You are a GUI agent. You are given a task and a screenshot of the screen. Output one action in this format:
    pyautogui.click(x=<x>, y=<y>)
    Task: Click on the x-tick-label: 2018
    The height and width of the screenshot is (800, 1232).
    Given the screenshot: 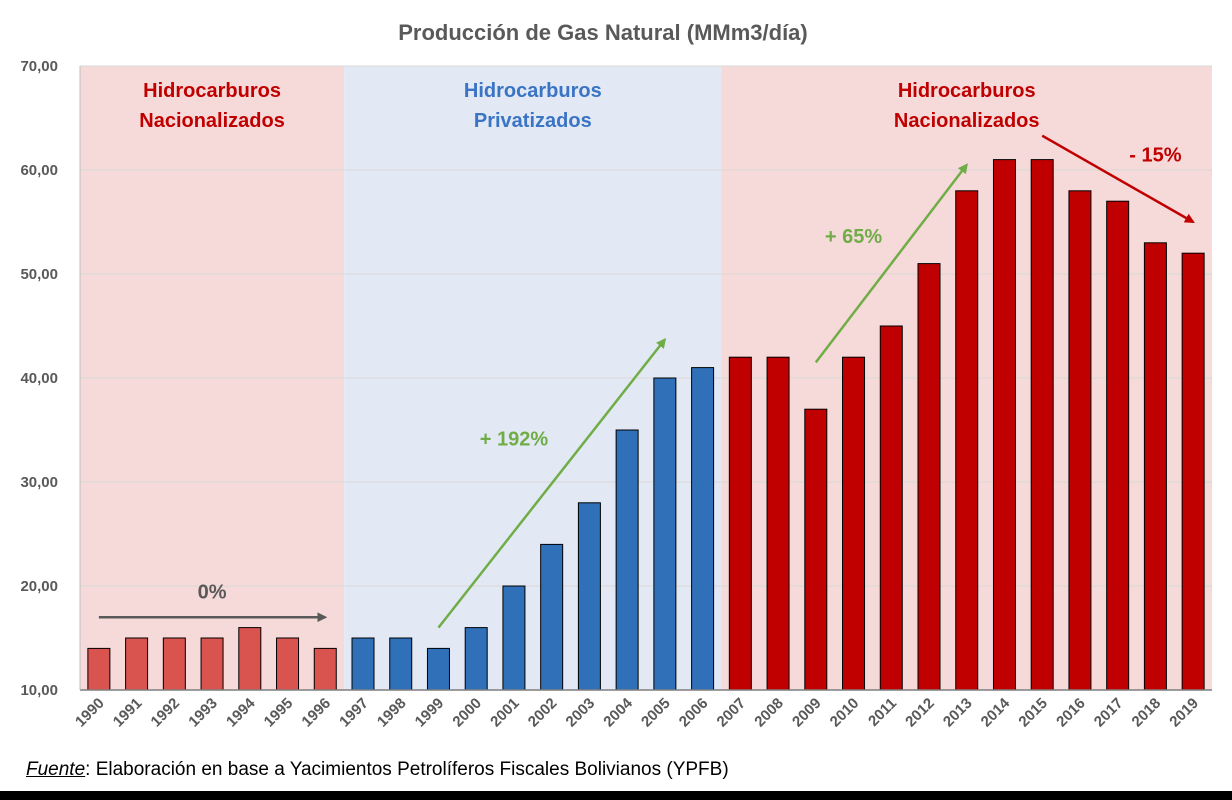 What is the action you would take?
    pyautogui.click(x=1147, y=713)
    